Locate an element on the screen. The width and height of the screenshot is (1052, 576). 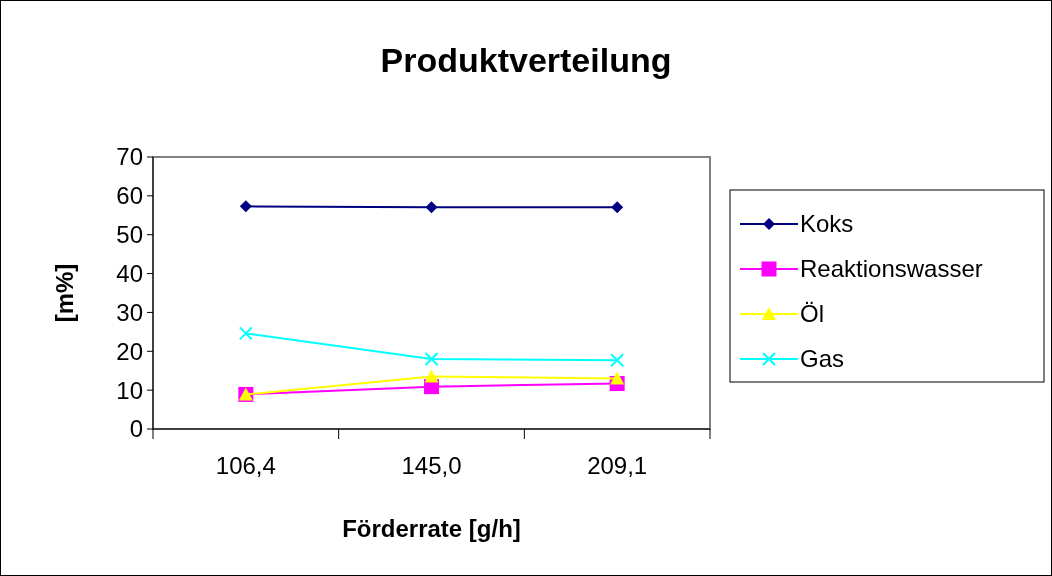
y-tick-label: 60 is located at coordinates (129, 196).